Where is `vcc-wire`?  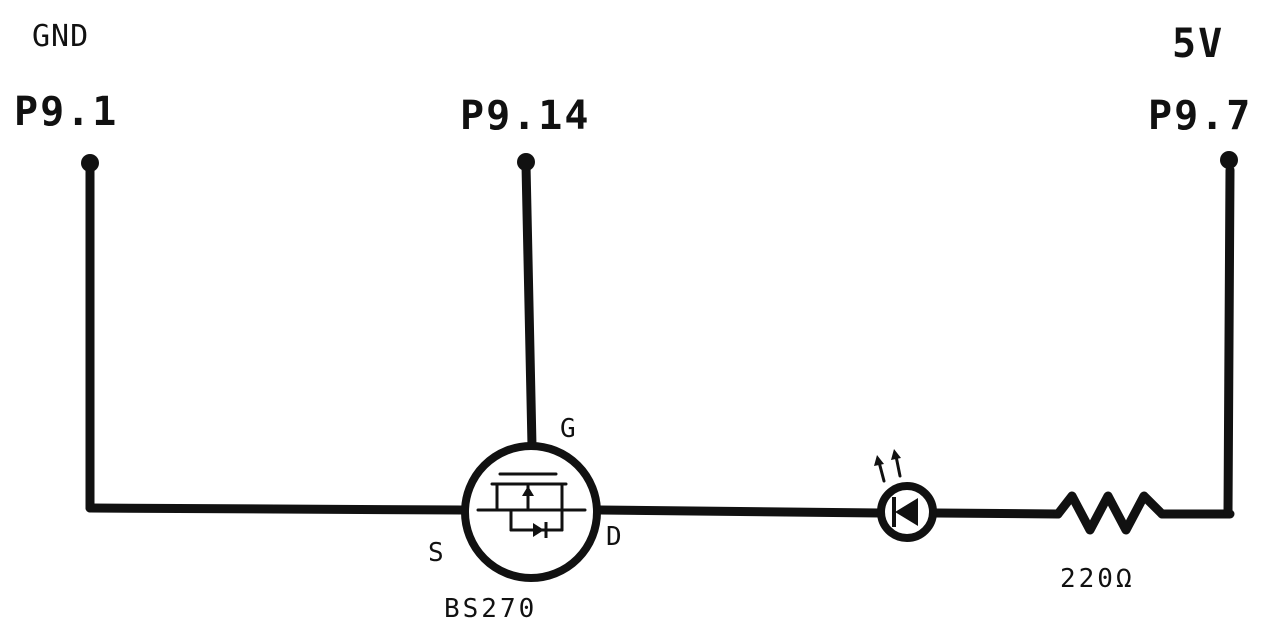
vcc-wire is located at coordinates (1229, 342).